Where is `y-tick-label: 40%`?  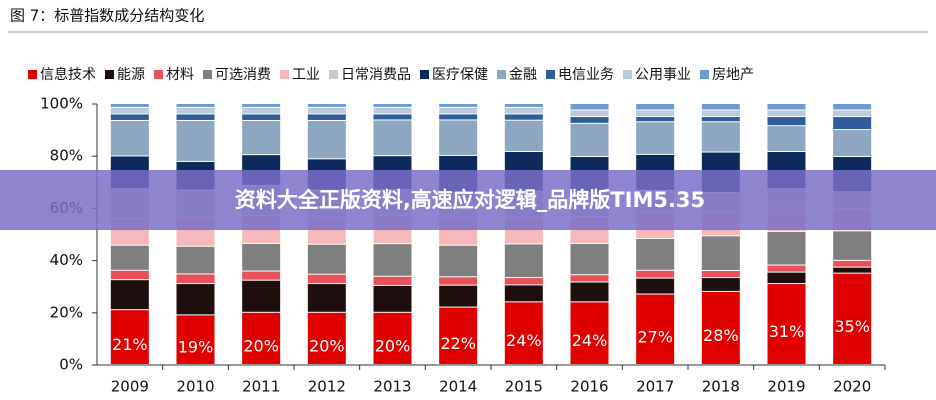 y-tick-label: 40% is located at coordinates (66, 260).